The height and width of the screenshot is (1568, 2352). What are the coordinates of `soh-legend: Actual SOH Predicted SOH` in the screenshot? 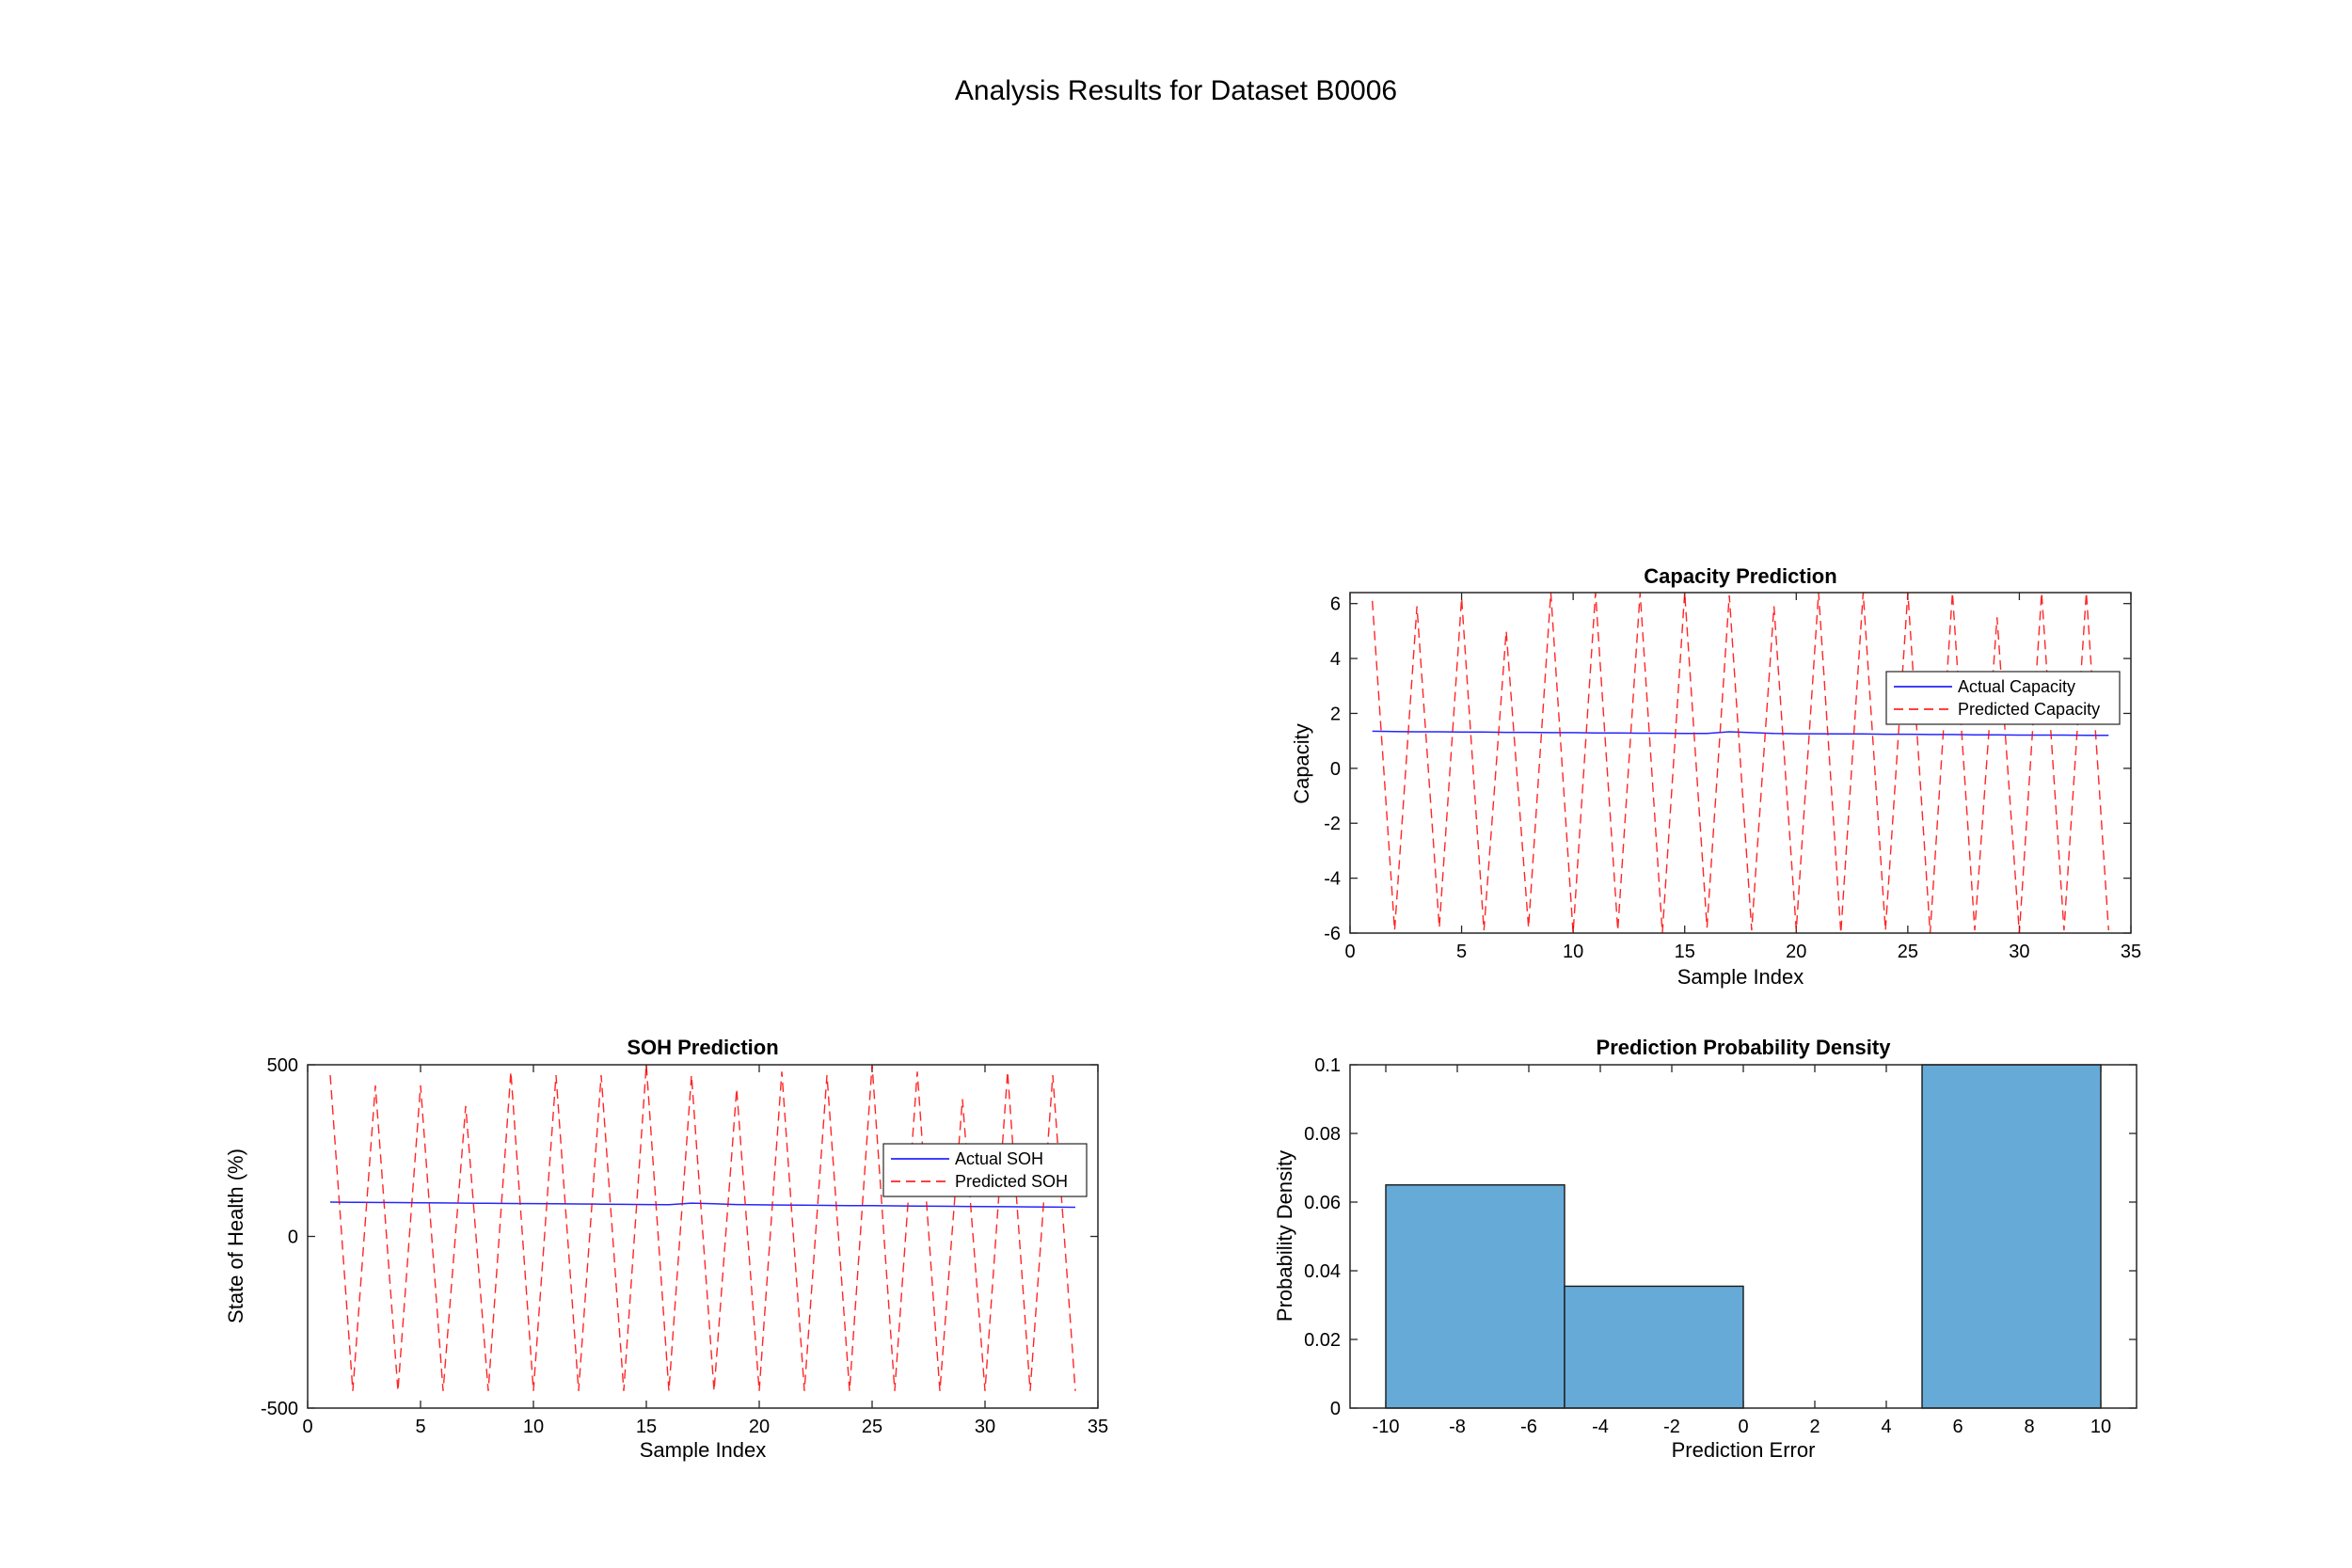 It's located at (985, 1170).